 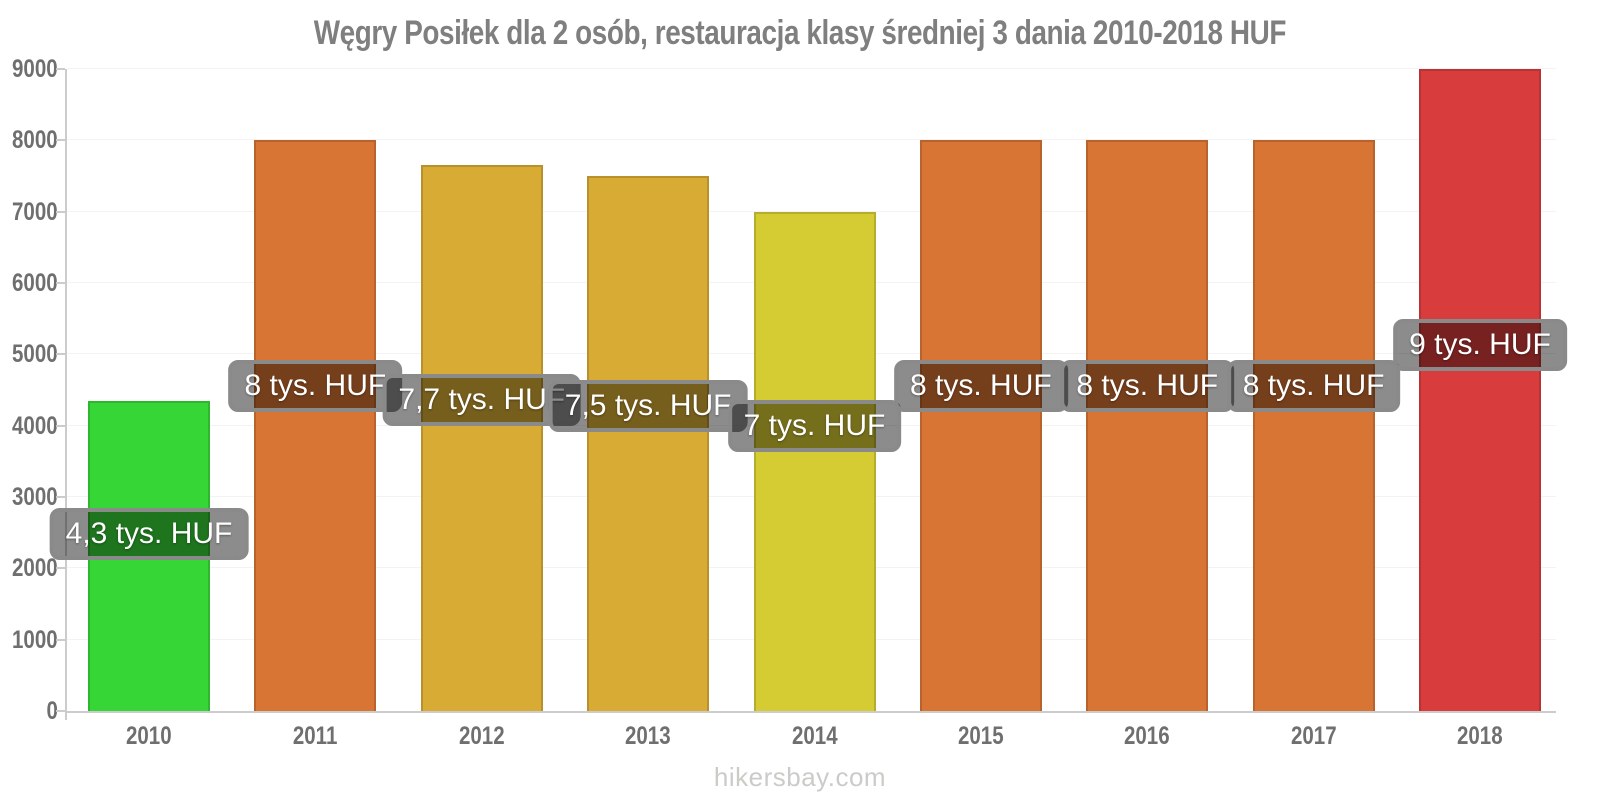 What do you see at coordinates (35, 497) in the screenshot?
I see `y-tick-label-3000: 3000` at bounding box center [35, 497].